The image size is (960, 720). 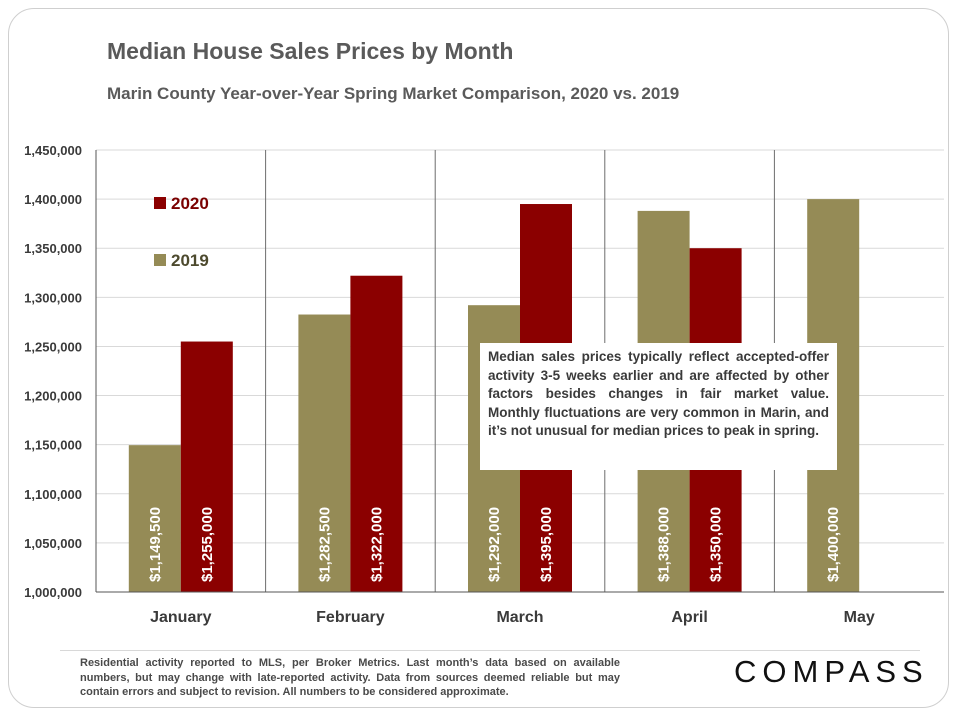 What do you see at coordinates (324, 544) in the screenshot?
I see `data-label: $1,282,500` at bounding box center [324, 544].